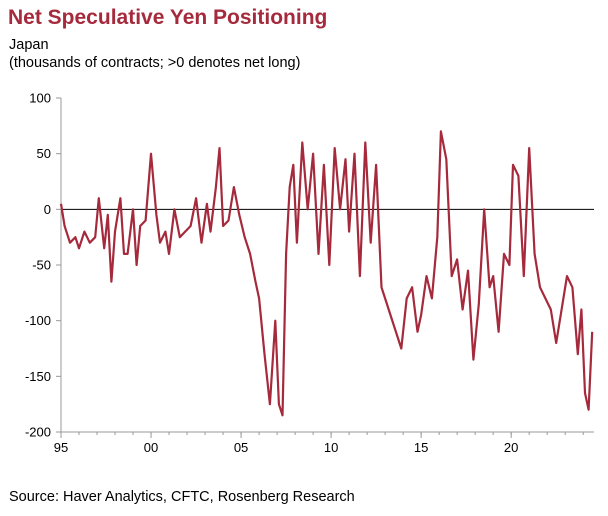  What do you see at coordinates (61, 447) in the screenshot?
I see `x-tick-label: 95` at bounding box center [61, 447].